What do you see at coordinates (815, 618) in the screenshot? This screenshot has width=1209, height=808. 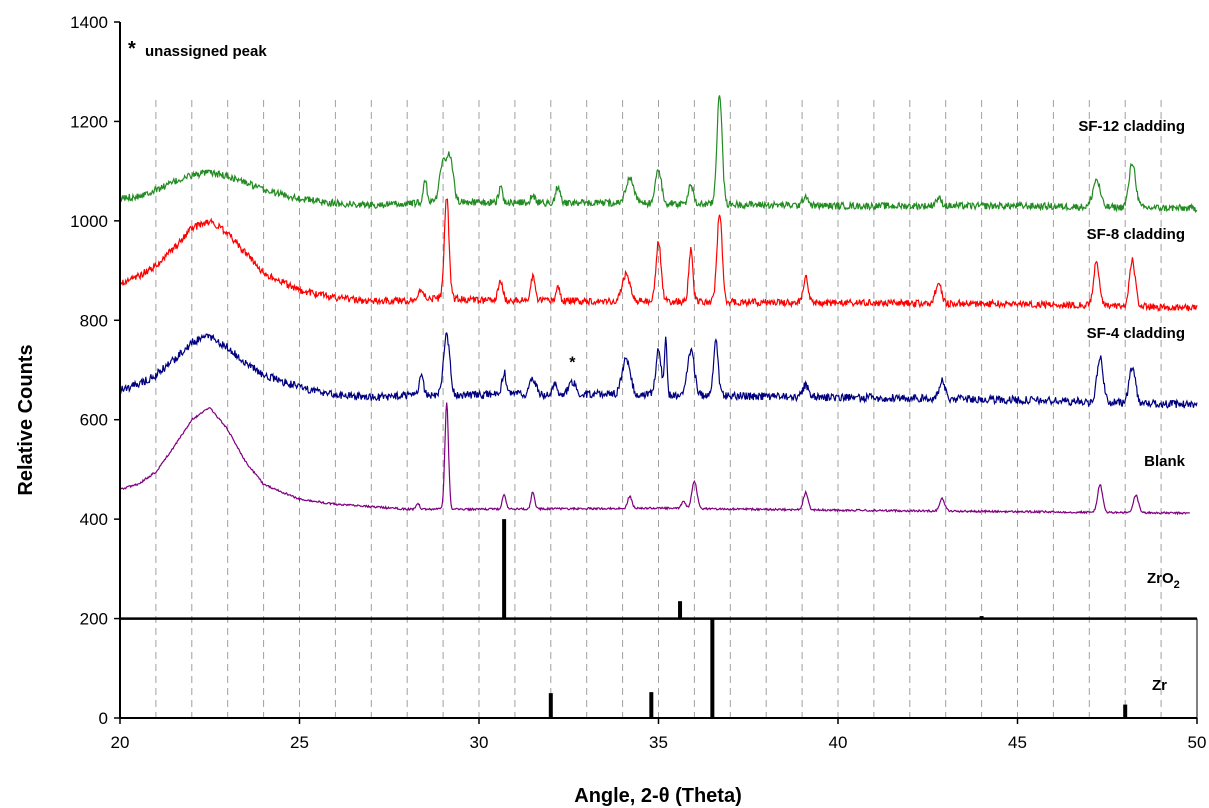 I see `reference-patterns` at bounding box center [815, 618].